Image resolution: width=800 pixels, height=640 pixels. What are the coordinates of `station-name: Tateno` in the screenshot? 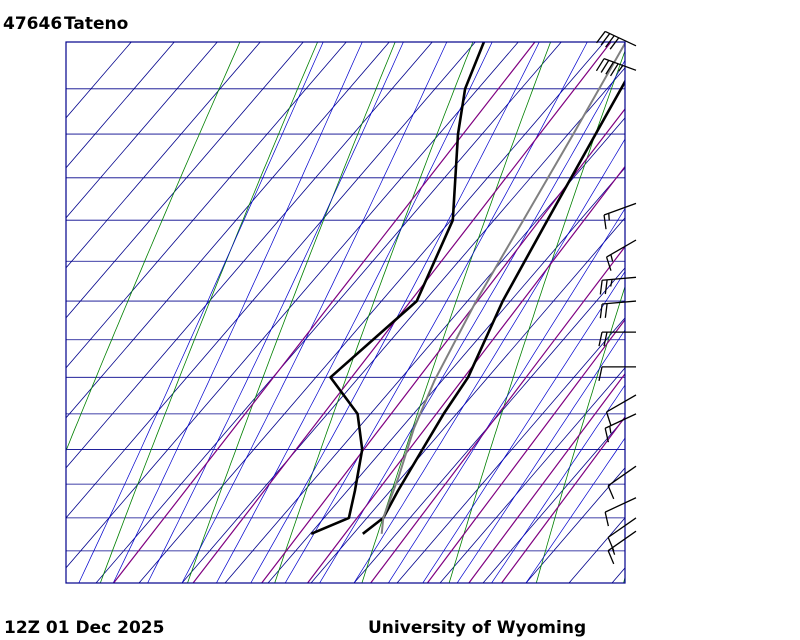 It's located at (96, 24).